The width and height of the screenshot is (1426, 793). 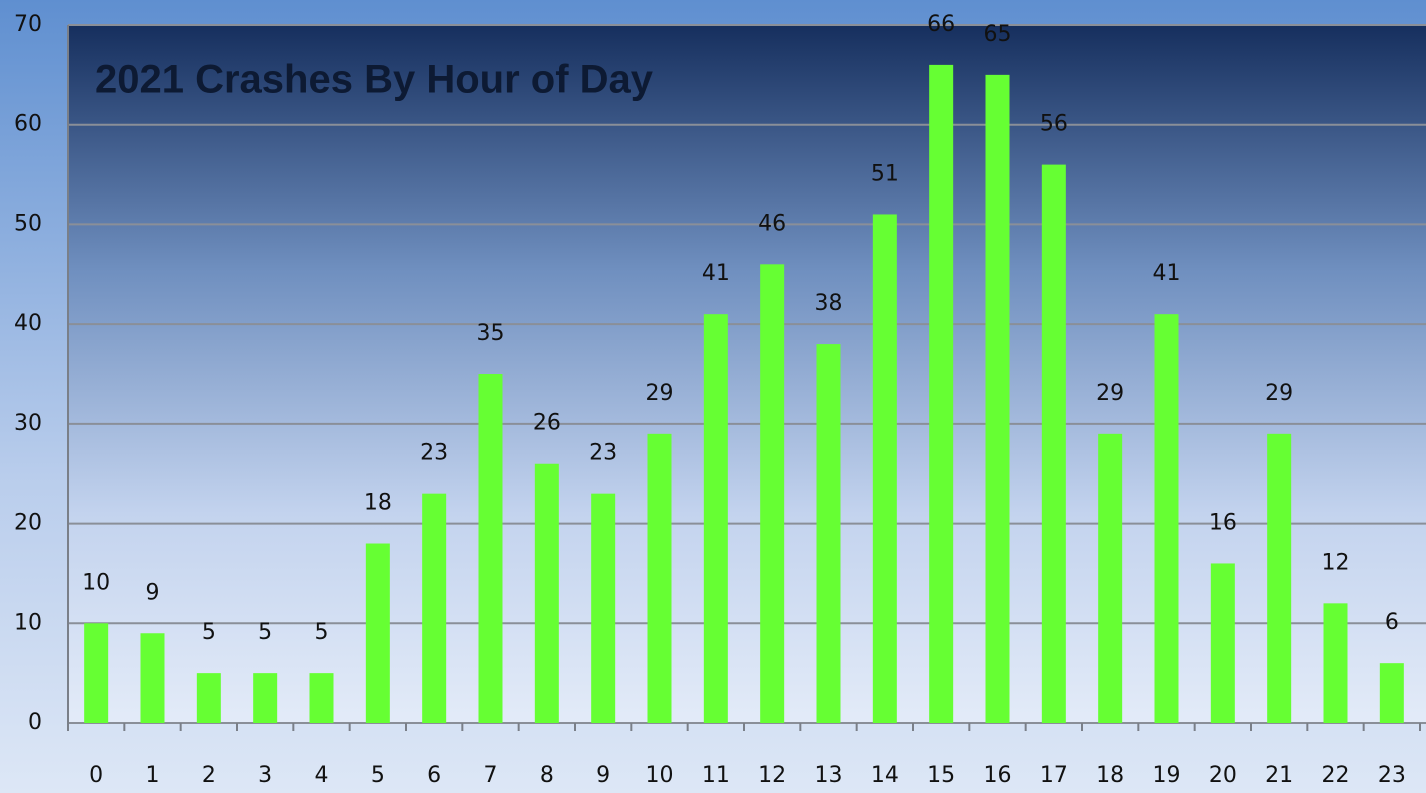 What do you see at coordinates (1336, 775) in the screenshot?
I see `x-tick-label: 22` at bounding box center [1336, 775].